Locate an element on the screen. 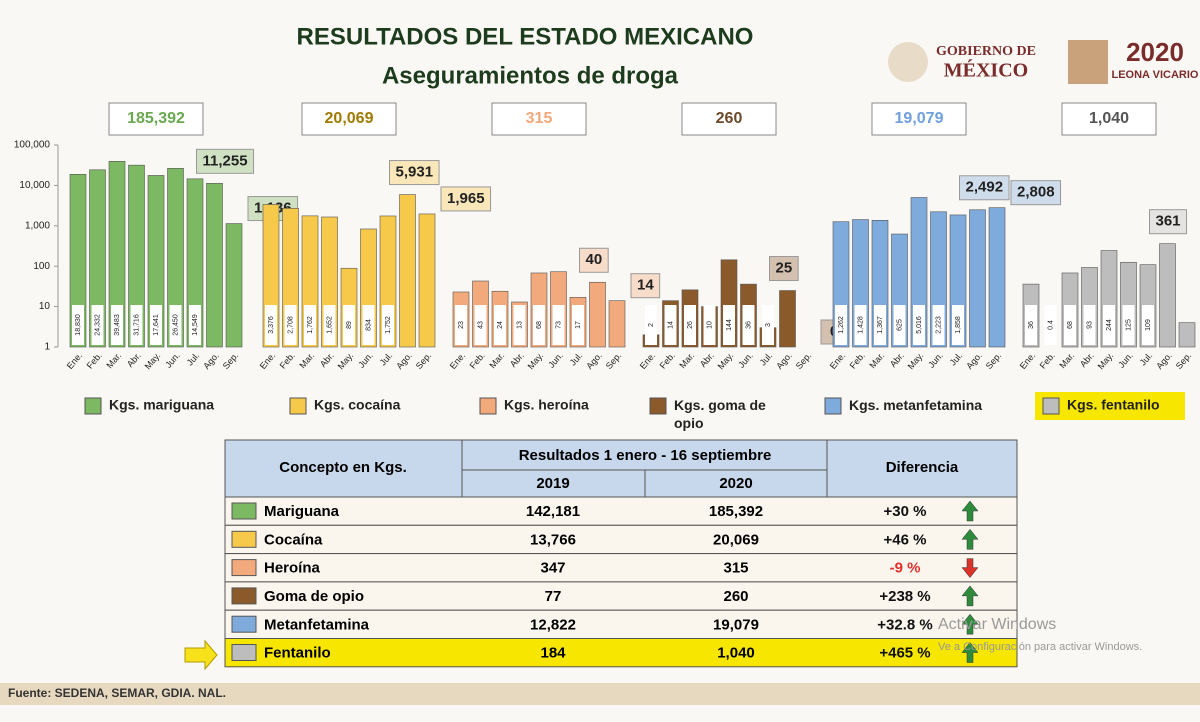 This screenshot has height=722, width=1200. value-label: 10 is located at coordinates (709, 325).